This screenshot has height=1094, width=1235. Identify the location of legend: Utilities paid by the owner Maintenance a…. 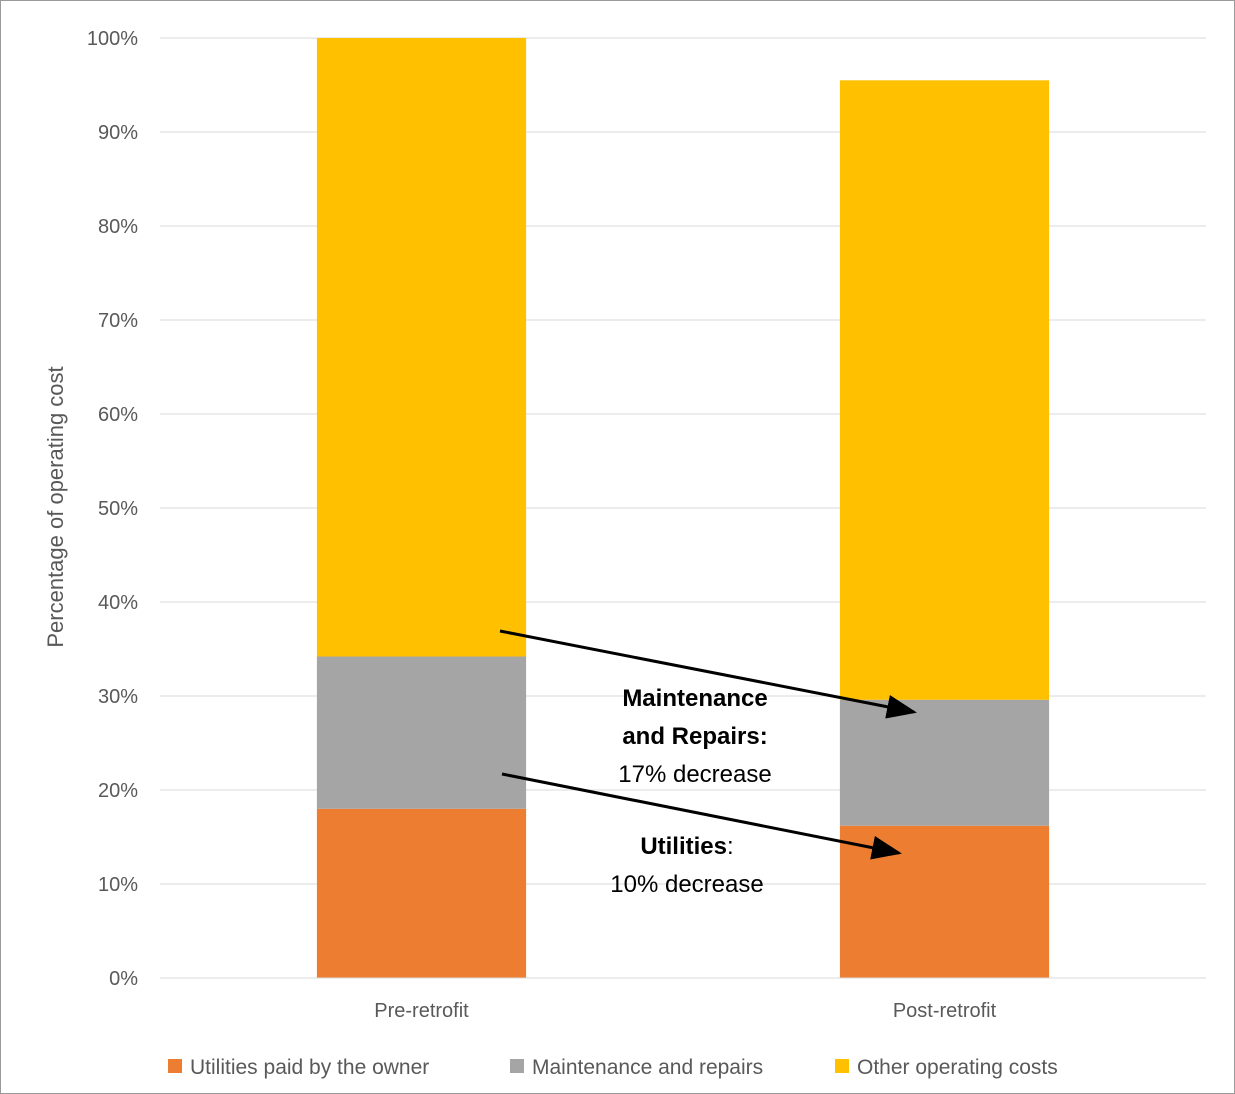
(613, 1067).